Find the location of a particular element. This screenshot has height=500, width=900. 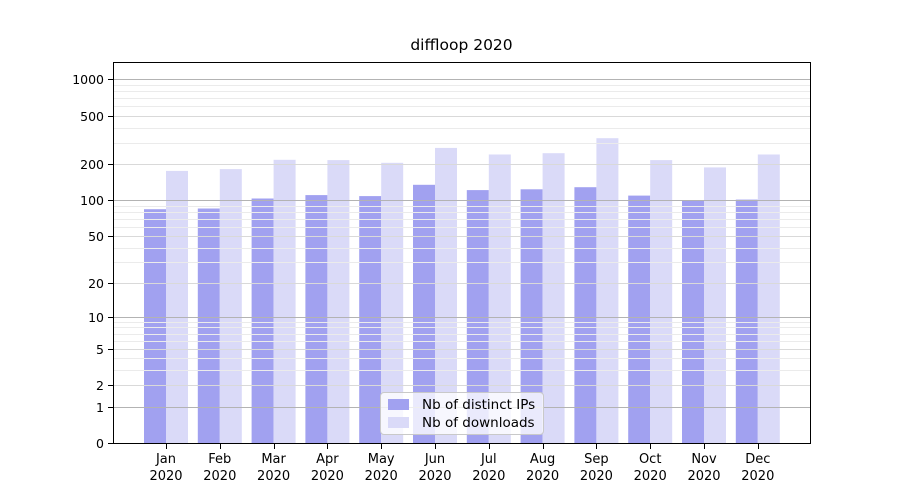

y-tick-label: 5 is located at coordinates (100, 349).